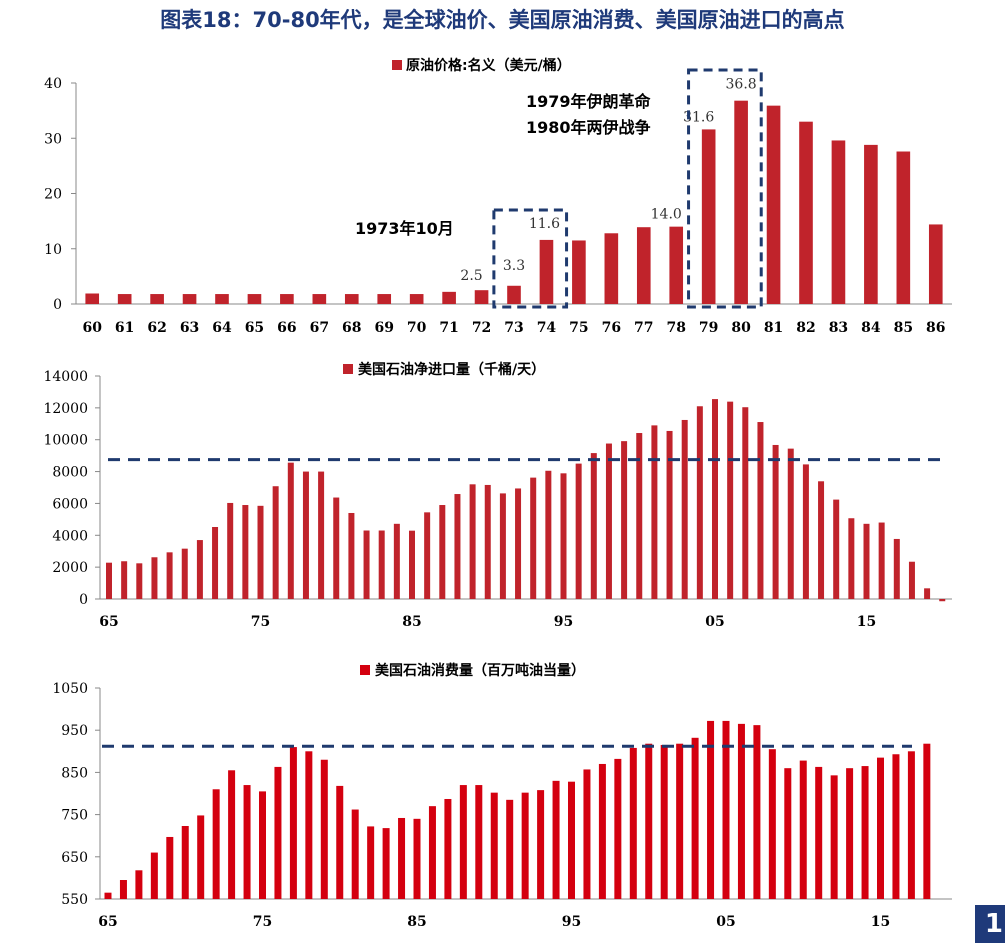 This screenshot has height=943, width=1005. I want to click on price-data-label: 31.6, so click(698, 117).